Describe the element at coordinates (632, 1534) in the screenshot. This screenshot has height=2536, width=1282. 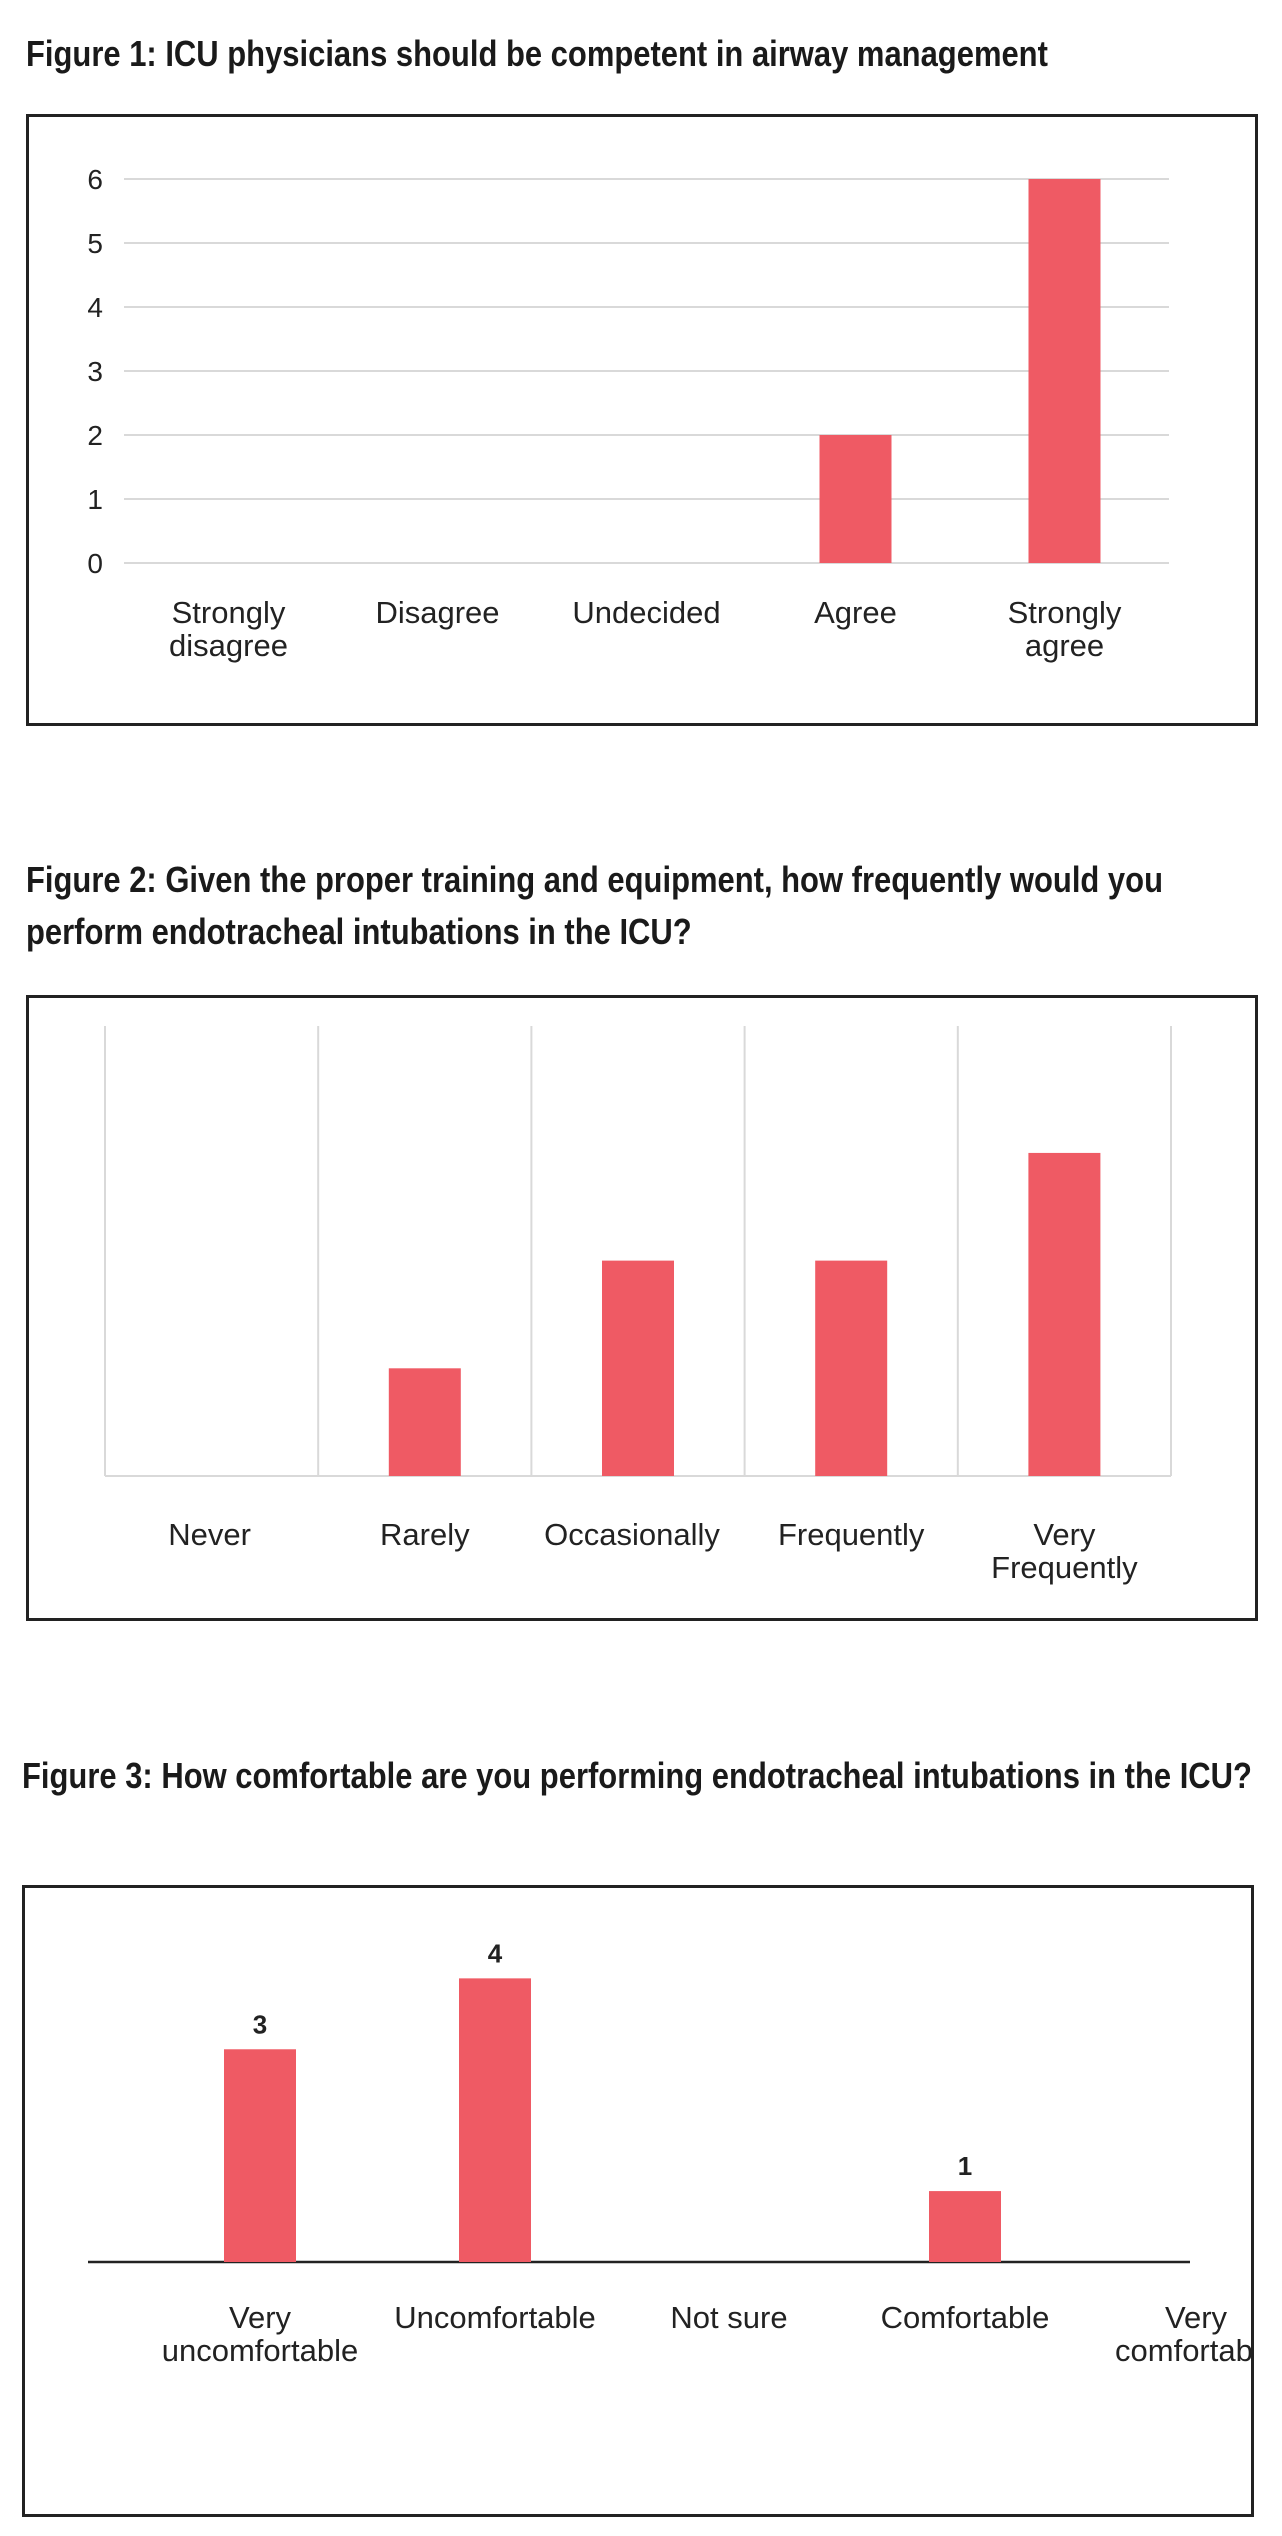
I see `x-category-label: Occasionally` at that location.